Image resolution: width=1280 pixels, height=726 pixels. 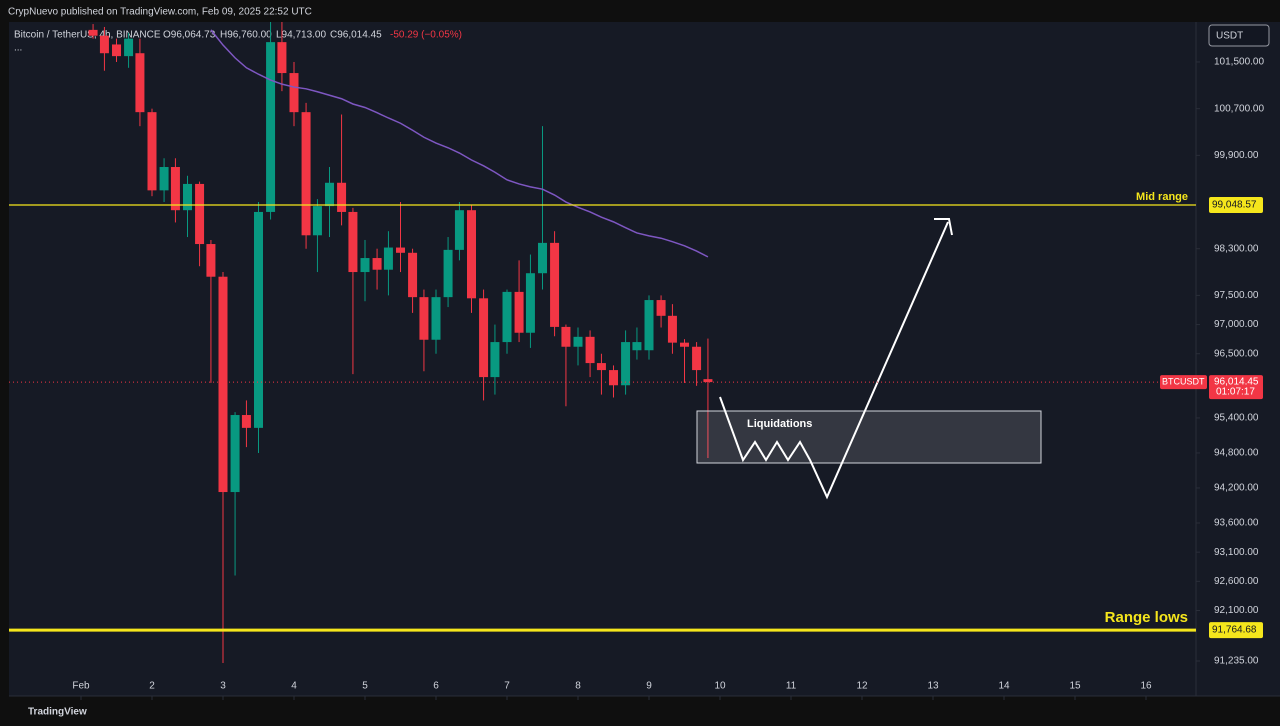 What do you see at coordinates (779, 424) in the screenshot?
I see `annotation: Liquidations` at bounding box center [779, 424].